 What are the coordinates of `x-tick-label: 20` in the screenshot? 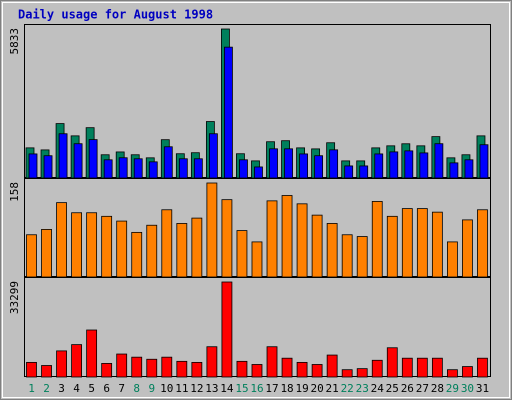 It's located at (317, 388).